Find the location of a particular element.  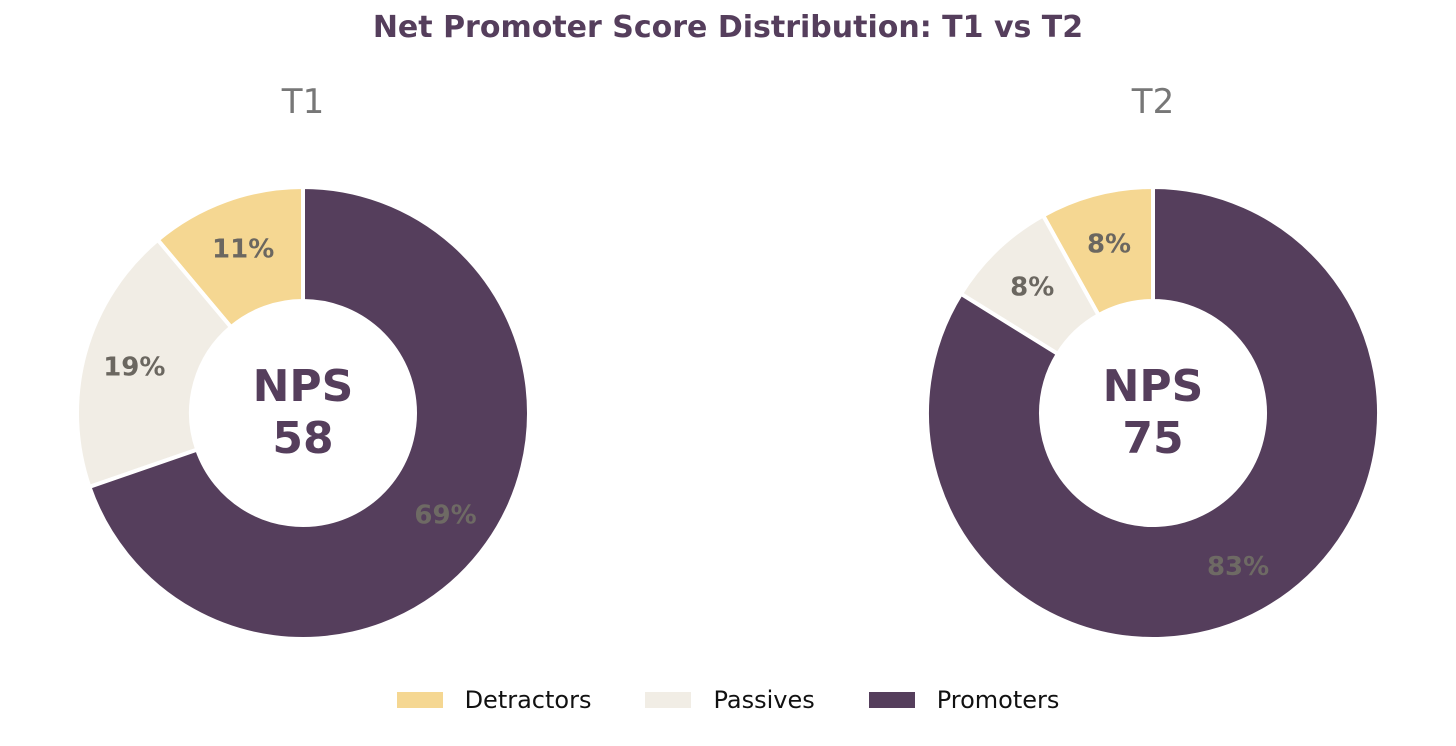

legend-item-detractors: Detractors is located at coordinates (494, 700).